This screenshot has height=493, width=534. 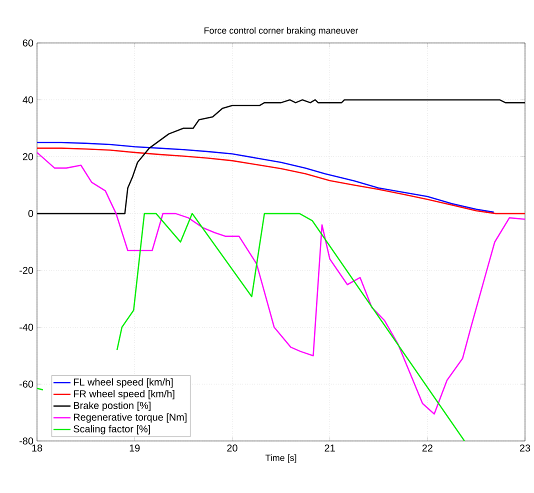 What do you see at coordinates (329, 448) in the screenshot?
I see `x-tick-label: 21` at bounding box center [329, 448].